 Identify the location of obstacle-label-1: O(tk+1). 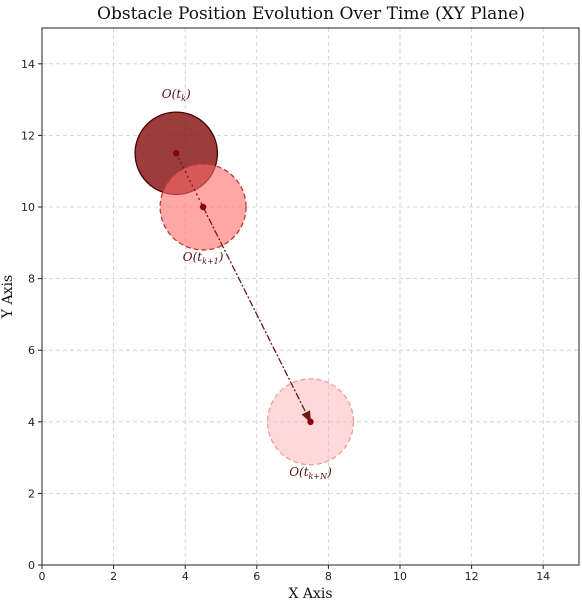
(203, 258).